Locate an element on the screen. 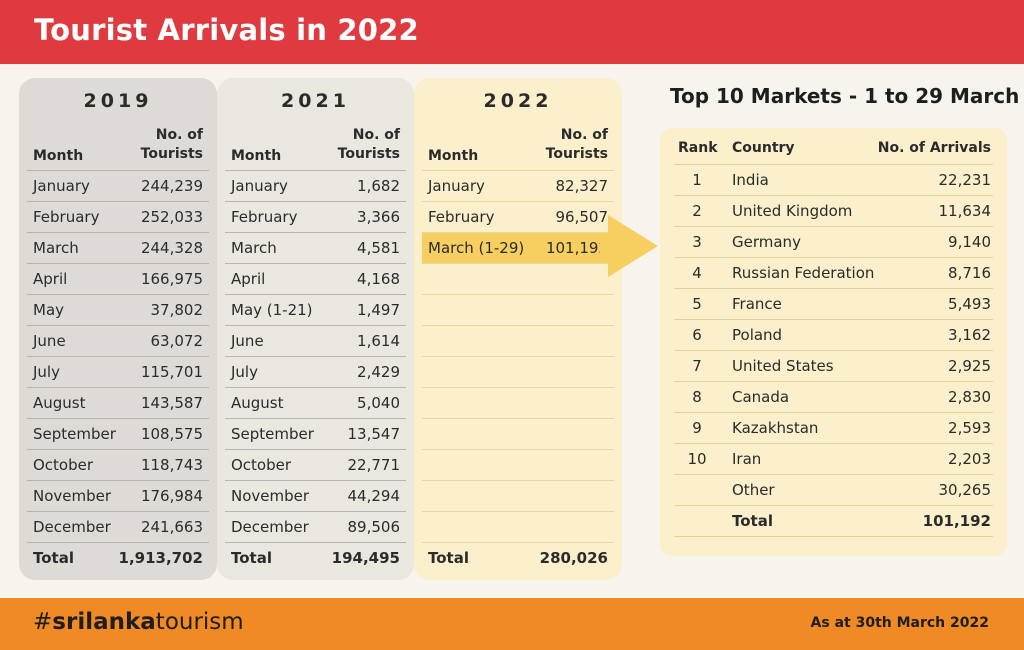  table-row: March 4,581 is located at coordinates (315, 247).